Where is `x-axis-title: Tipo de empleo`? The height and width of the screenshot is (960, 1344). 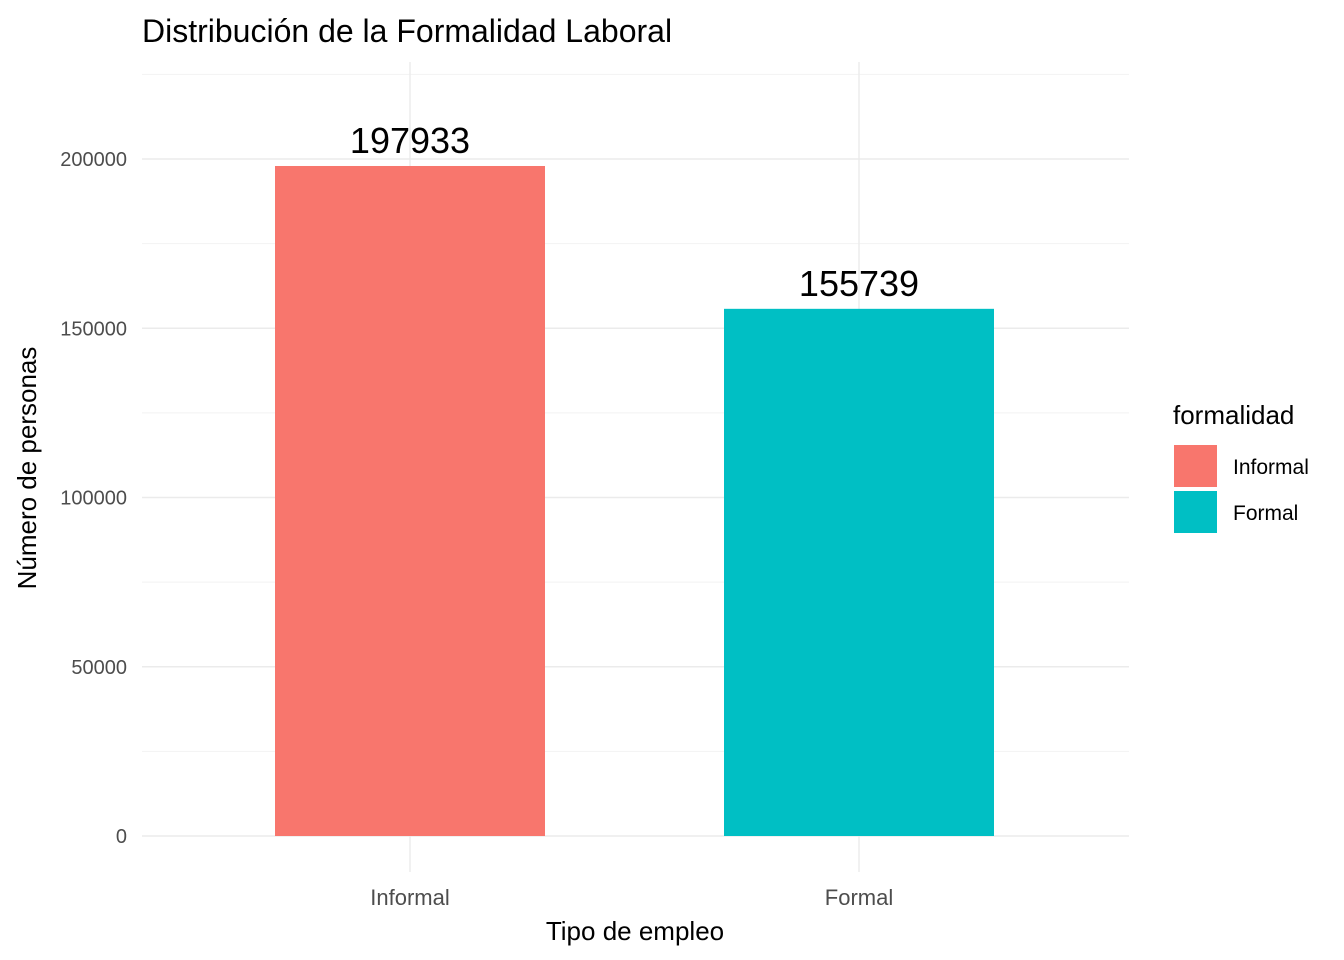
x-axis-title: Tipo de empleo is located at coordinates (635, 931).